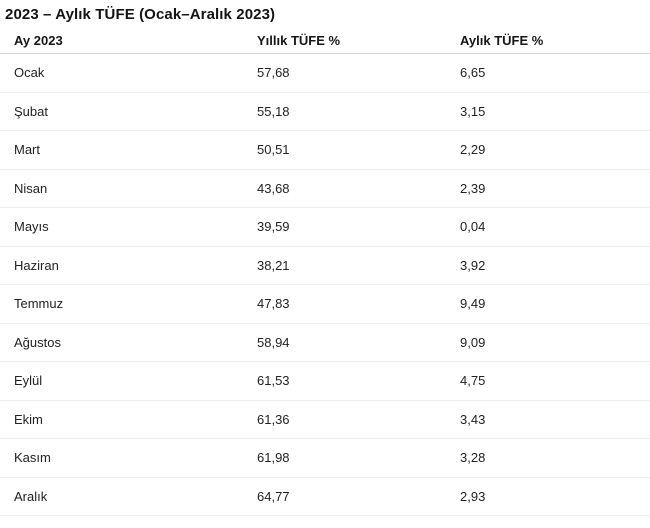 Image resolution: width=650 pixels, height=528 pixels. What do you see at coordinates (273, 458) in the screenshot?
I see `cell-annual: 61,98` at bounding box center [273, 458].